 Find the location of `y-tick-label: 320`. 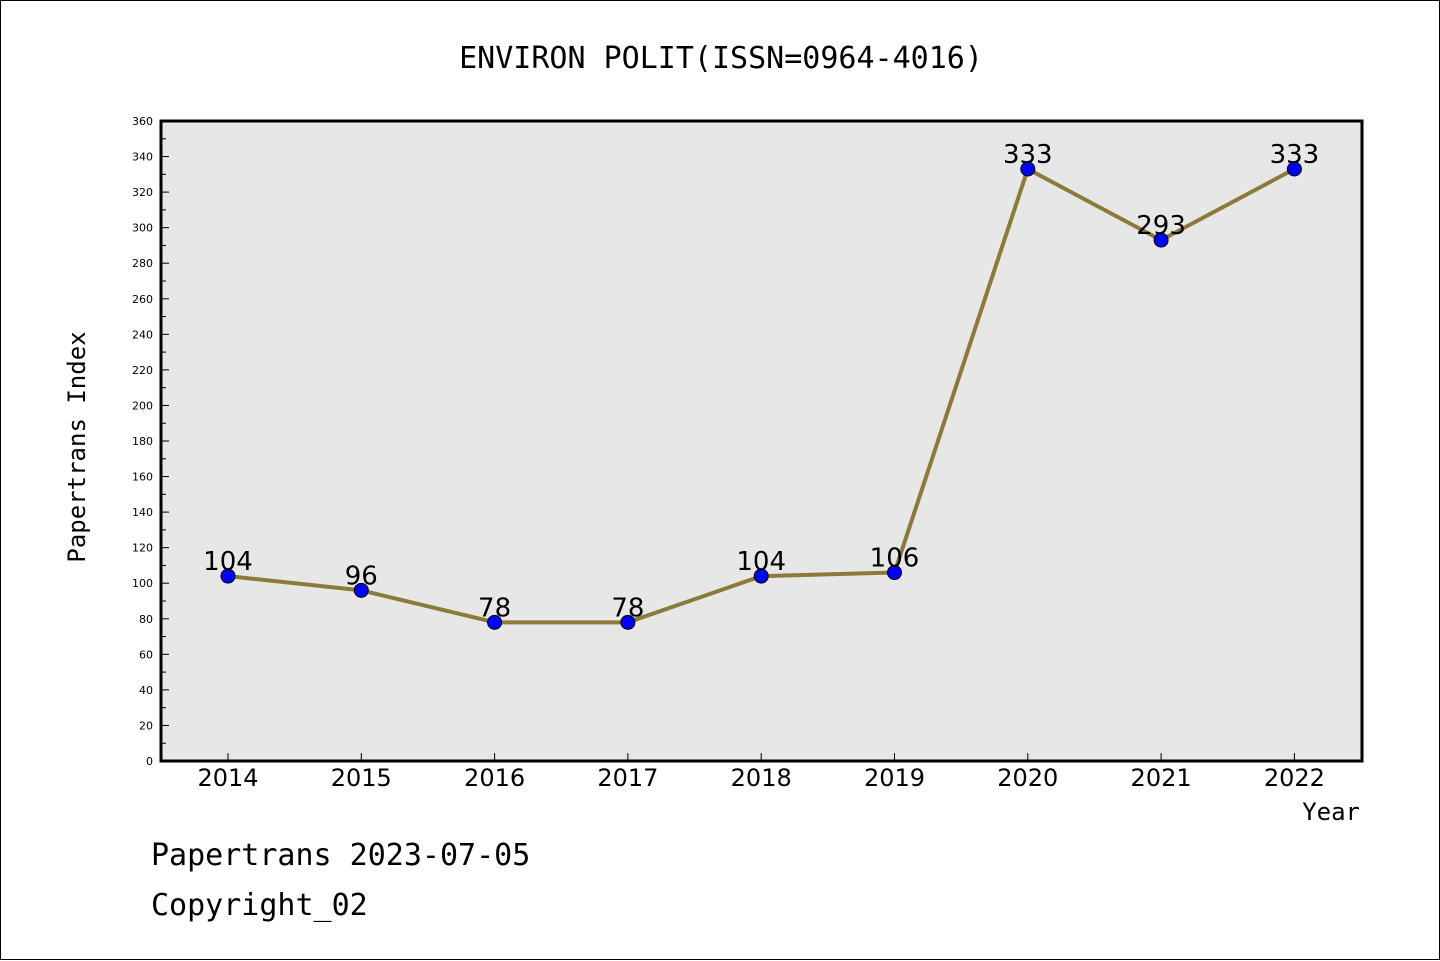

y-tick-label: 320 is located at coordinates (142, 192).